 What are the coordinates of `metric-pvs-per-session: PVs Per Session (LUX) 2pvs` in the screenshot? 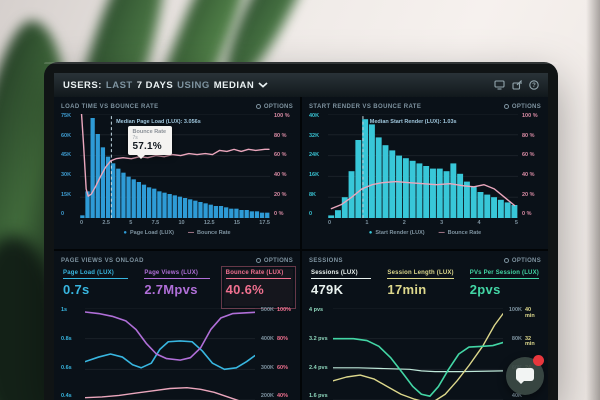 It's located at (504, 287).